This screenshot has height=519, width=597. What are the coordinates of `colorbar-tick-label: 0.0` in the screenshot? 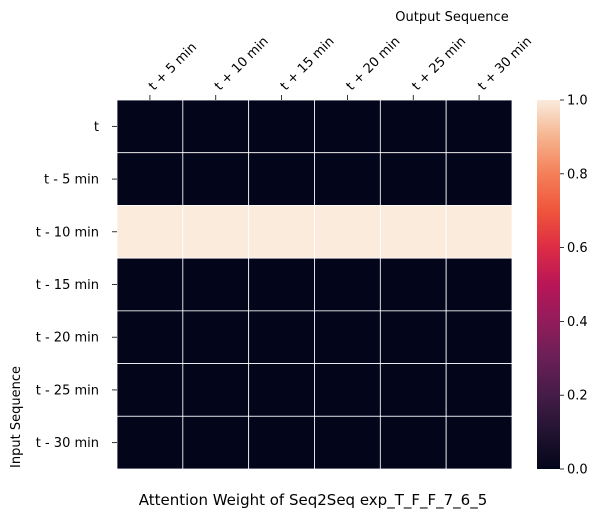 It's located at (577, 470).